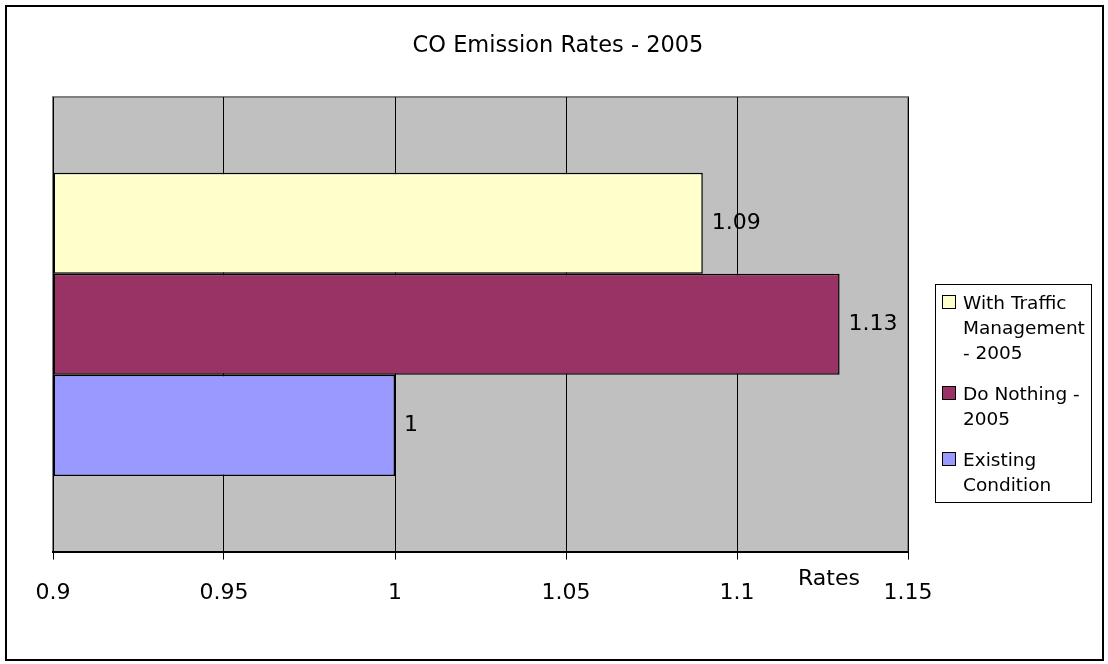 This screenshot has height=664, width=1108. I want to click on legend-label: Do Nothing - 2005, so click(1022, 406).